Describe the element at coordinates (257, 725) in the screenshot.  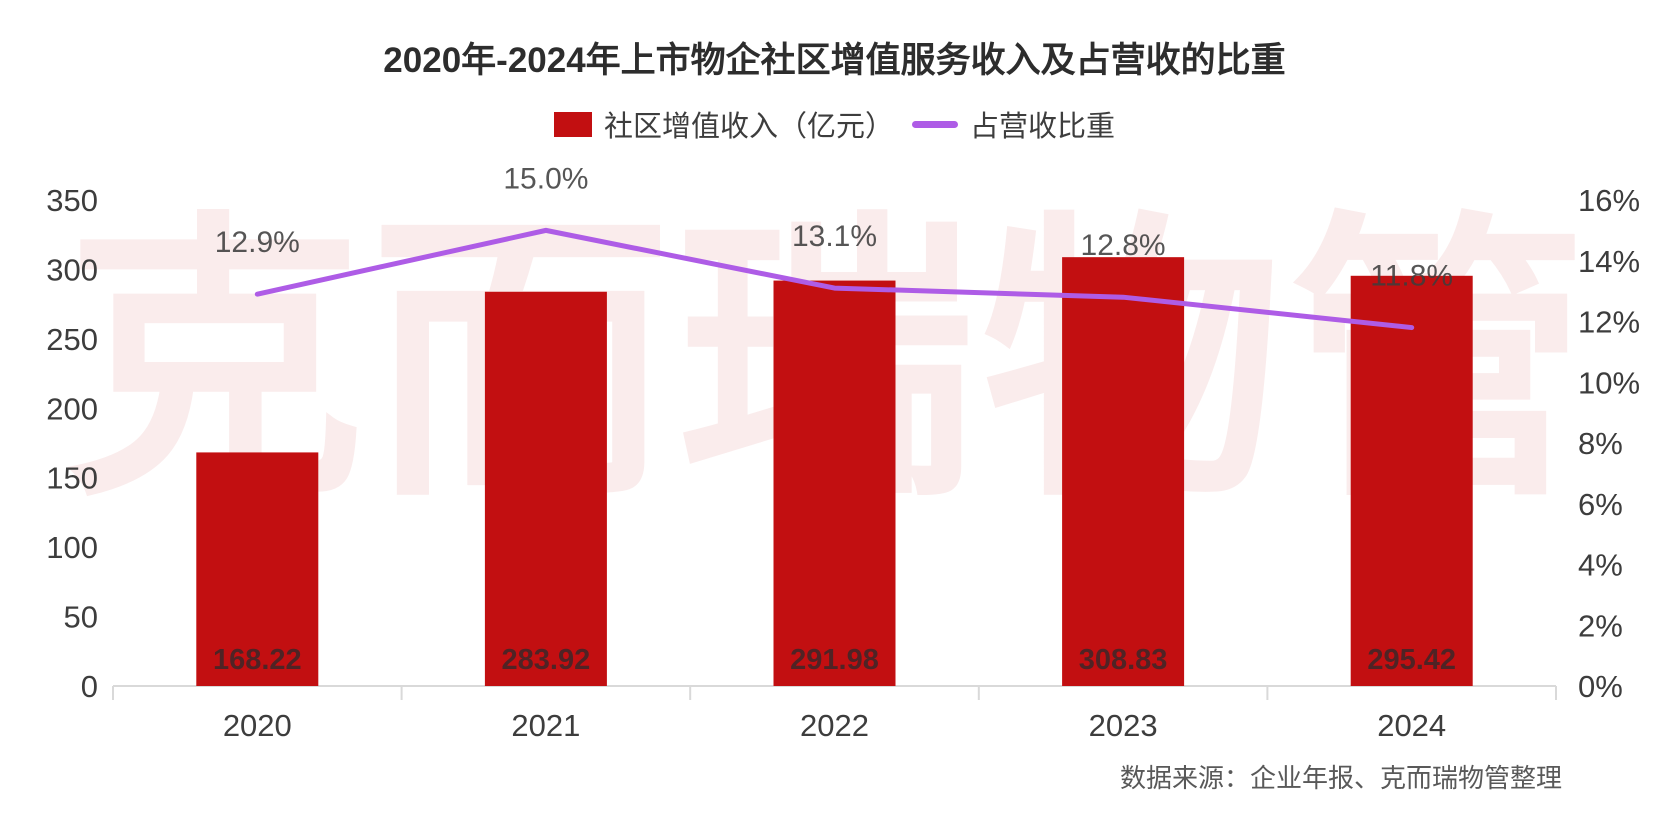
I see `x-category-label: 2020` at that location.